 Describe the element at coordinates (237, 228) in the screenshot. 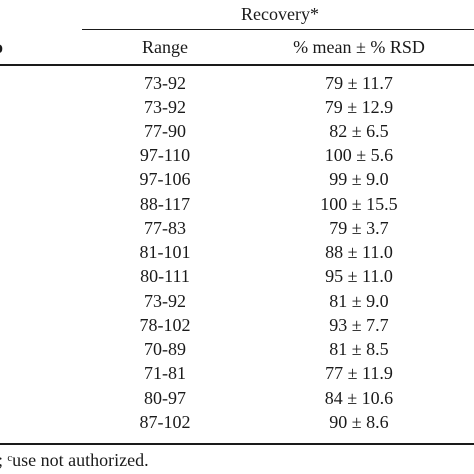

I see `table-row: 77-83 79 ± 3.7` at that location.